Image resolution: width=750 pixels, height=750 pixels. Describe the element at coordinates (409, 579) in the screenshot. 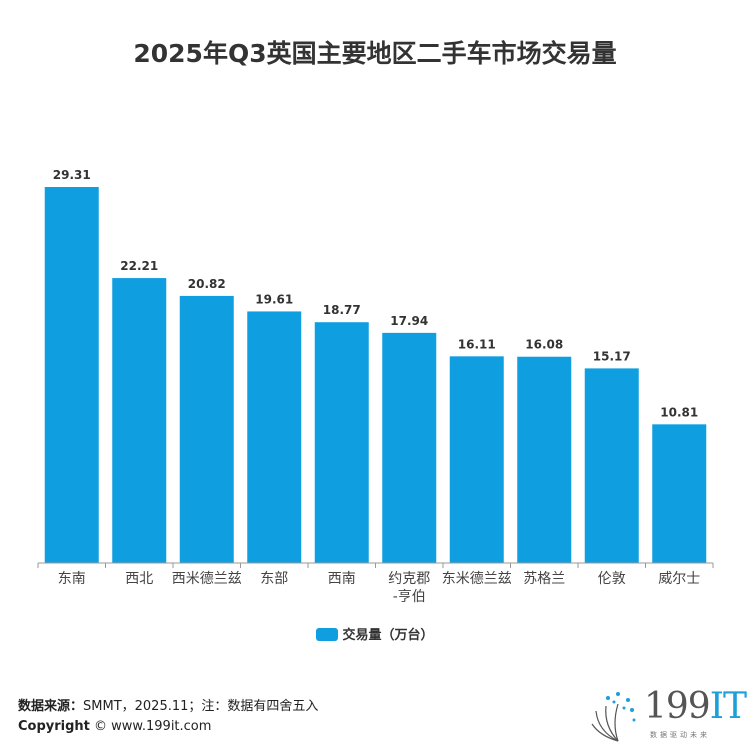

I see `tick-label: 约克郡` at that location.